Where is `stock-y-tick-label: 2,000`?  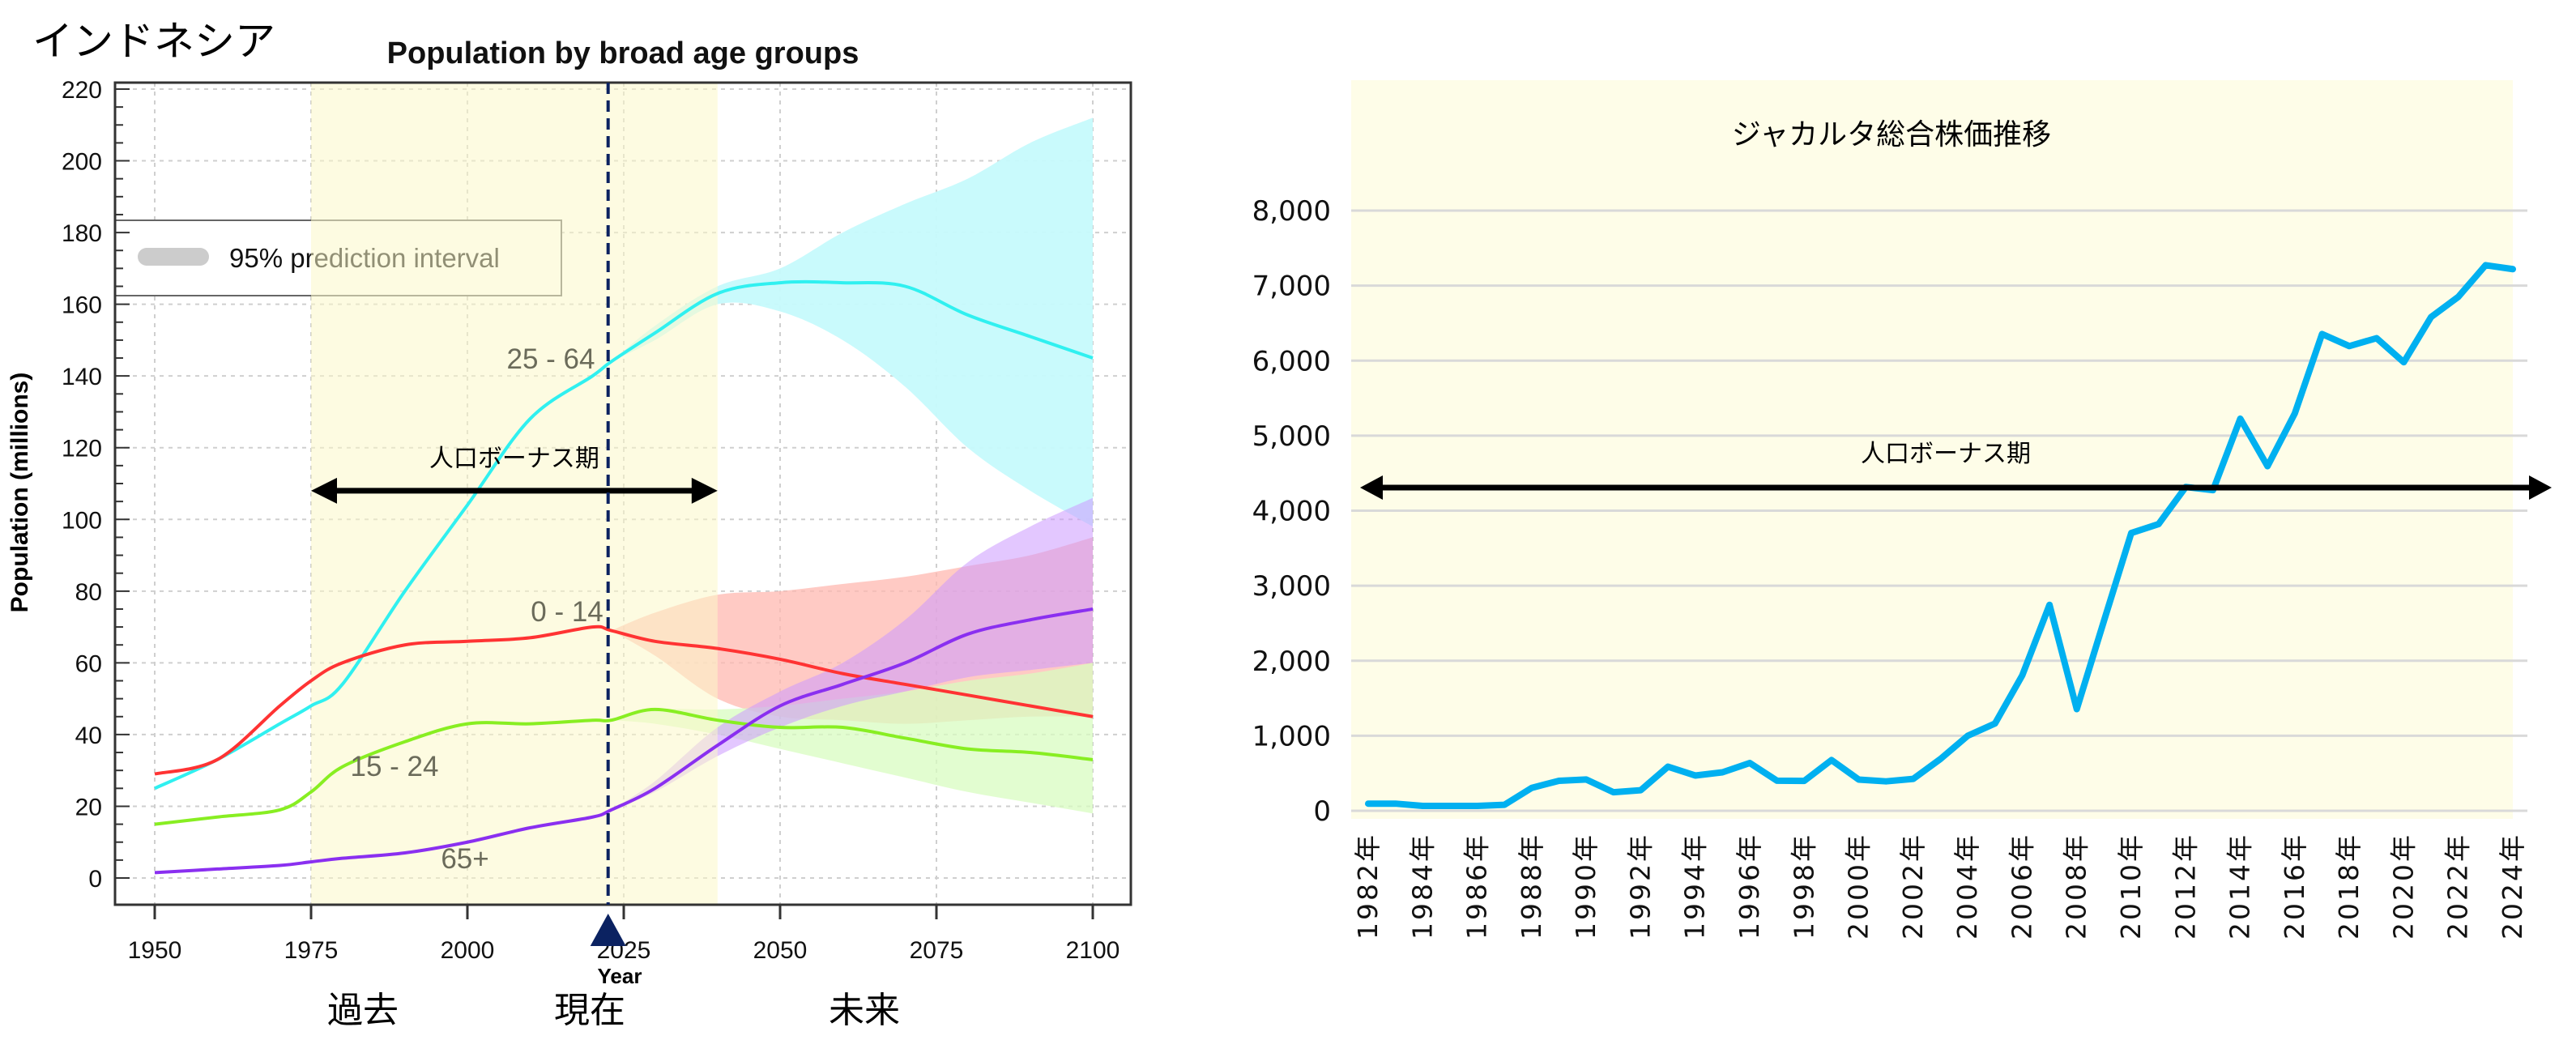 stock-y-tick-label: 2,000 is located at coordinates (1291, 662).